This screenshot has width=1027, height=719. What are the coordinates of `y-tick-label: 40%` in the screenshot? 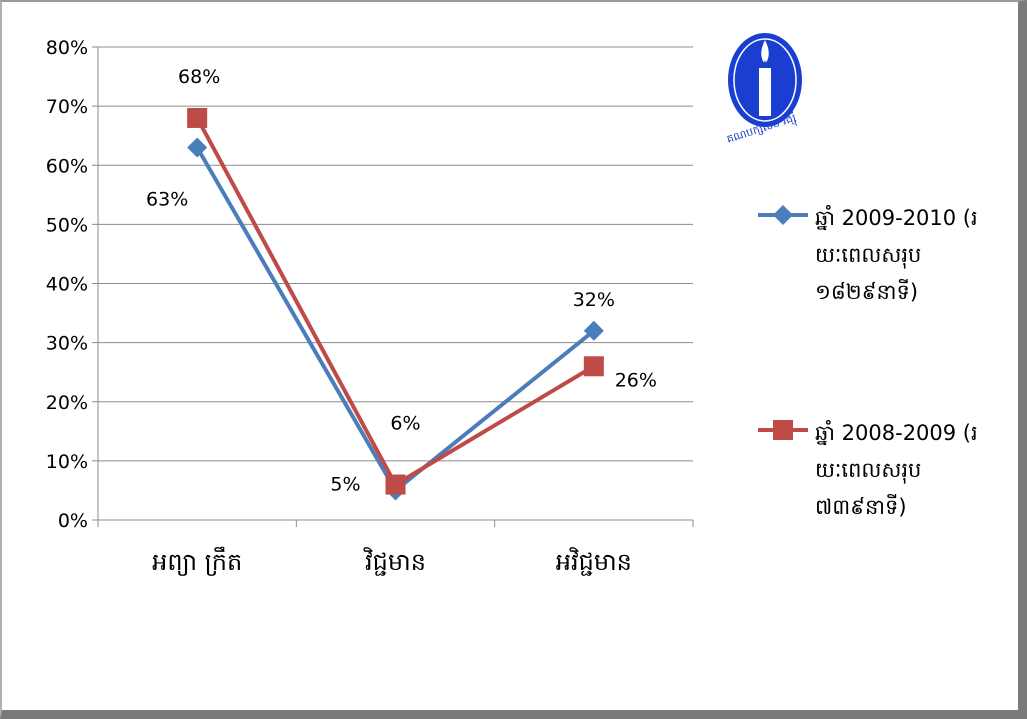 It's located at (67, 285).